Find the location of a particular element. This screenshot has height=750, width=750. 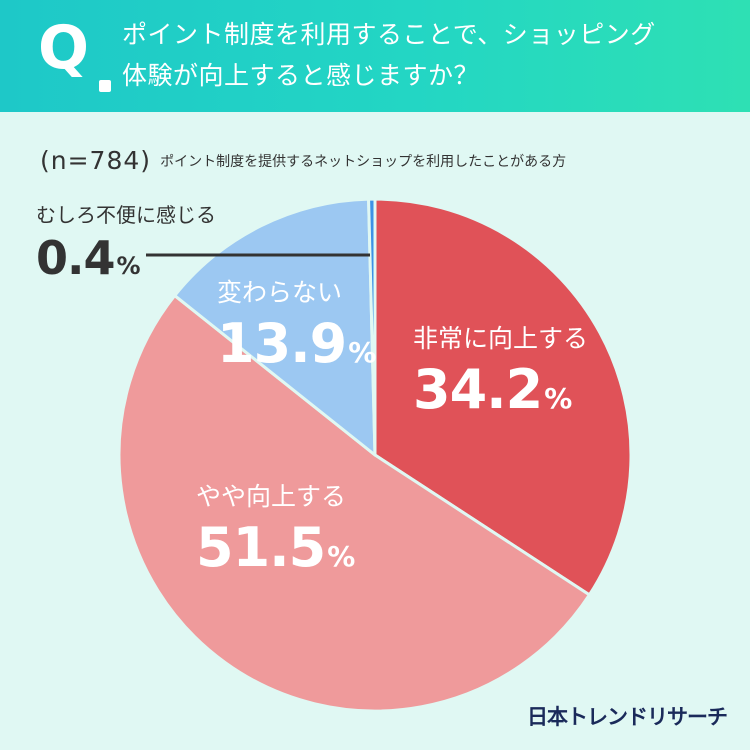

question-mark-dot is located at coordinates (105, 86).